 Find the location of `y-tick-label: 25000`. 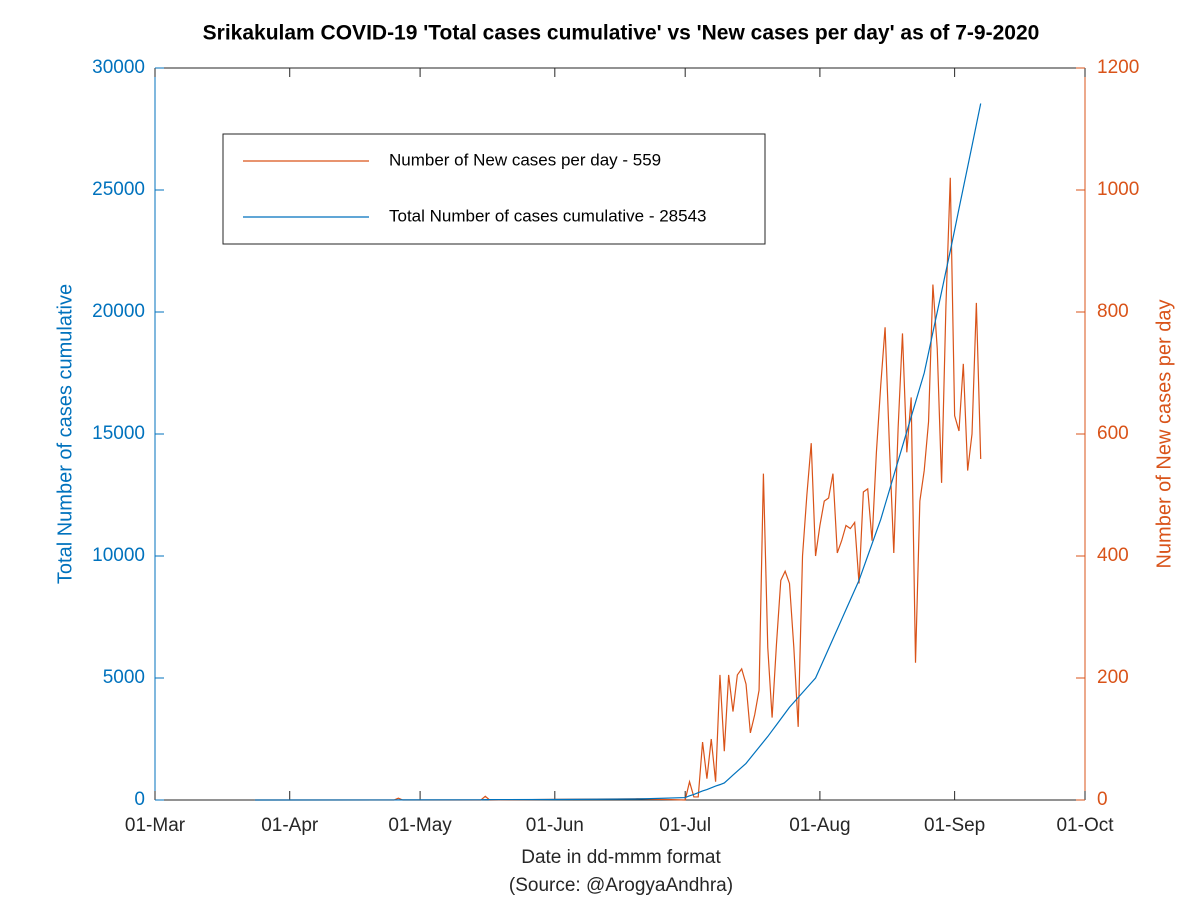

y-tick-label: 25000 is located at coordinates (118, 189).